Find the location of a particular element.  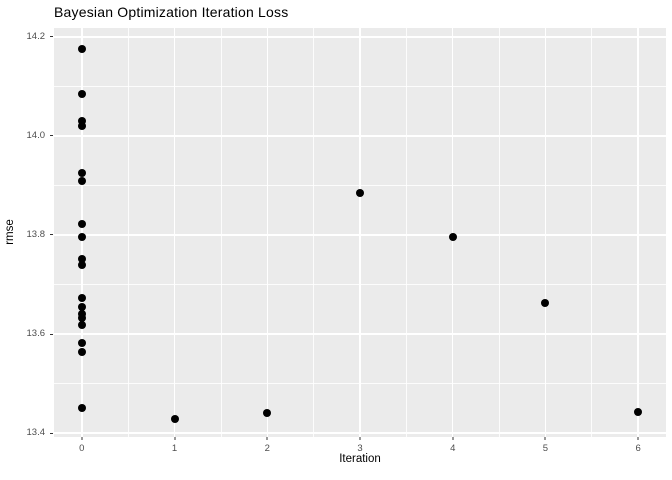

y-axis: 13.4 13.6 13.8 14.0 14.2 is located at coordinates (27, 233).